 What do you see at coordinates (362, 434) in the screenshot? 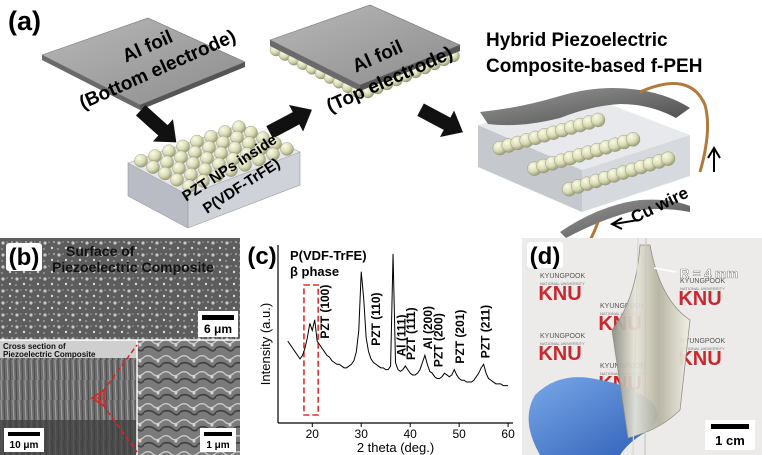
I see `x-tick-label: 30` at bounding box center [362, 434].